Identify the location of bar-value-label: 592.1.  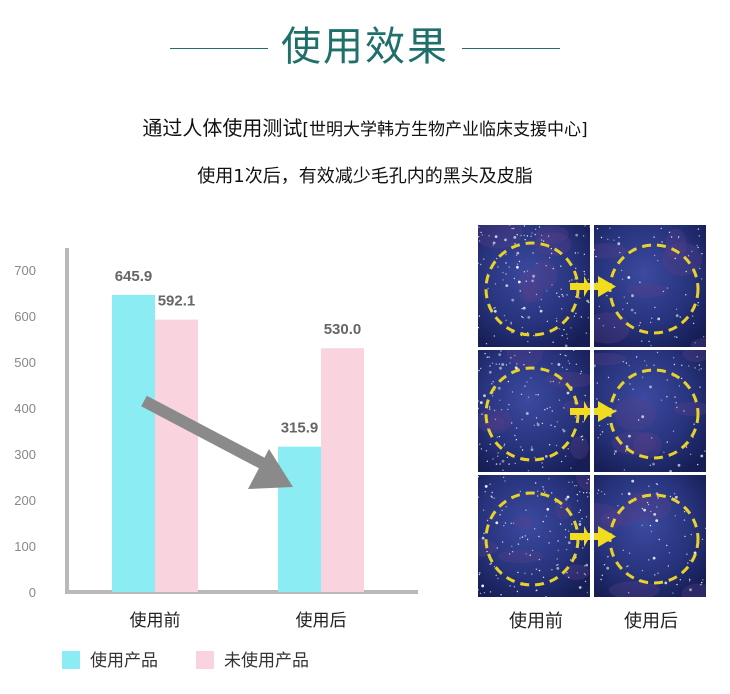
(177, 301).